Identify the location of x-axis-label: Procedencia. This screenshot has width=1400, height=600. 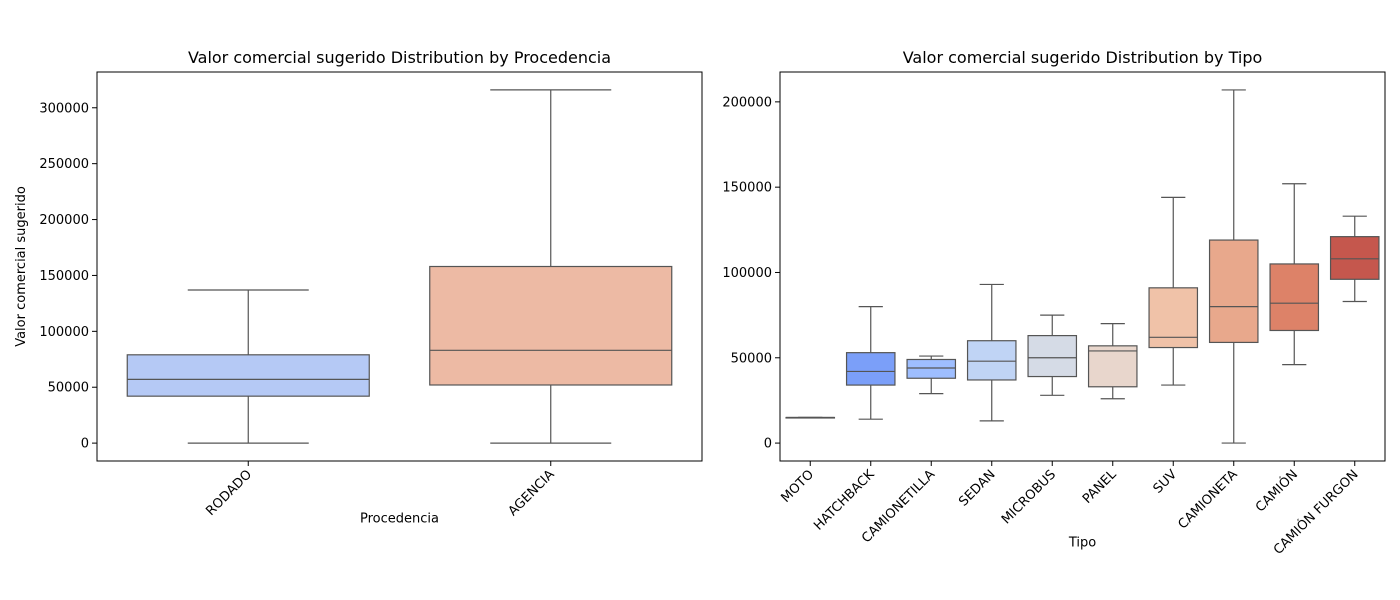
(399, 519).